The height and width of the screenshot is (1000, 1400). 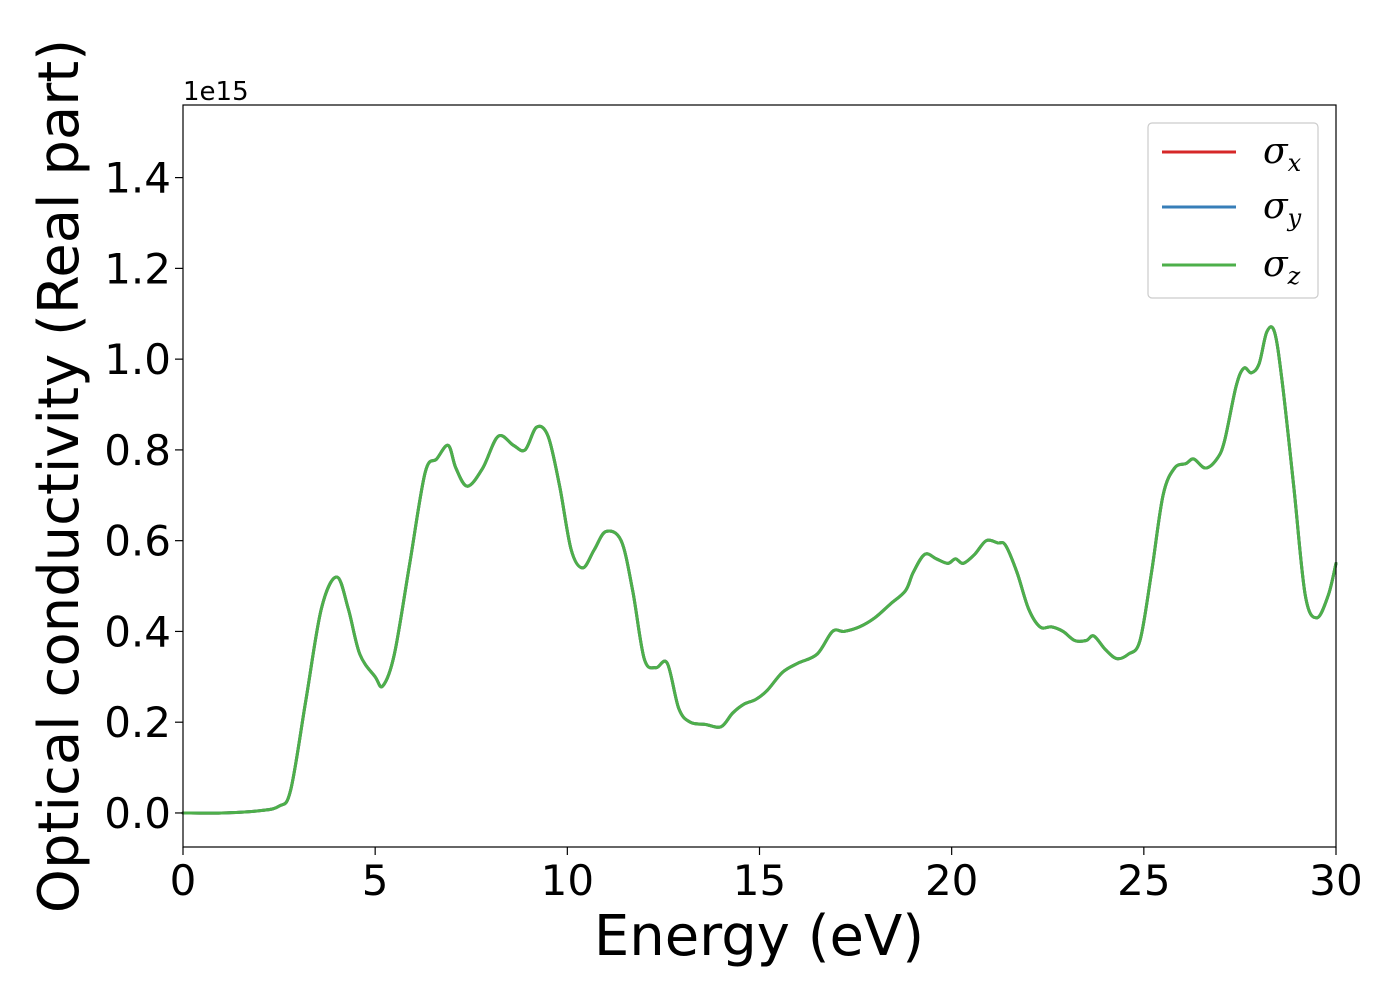 I want to click on legend-label-subscript: z, so click(x=1294, y=276).